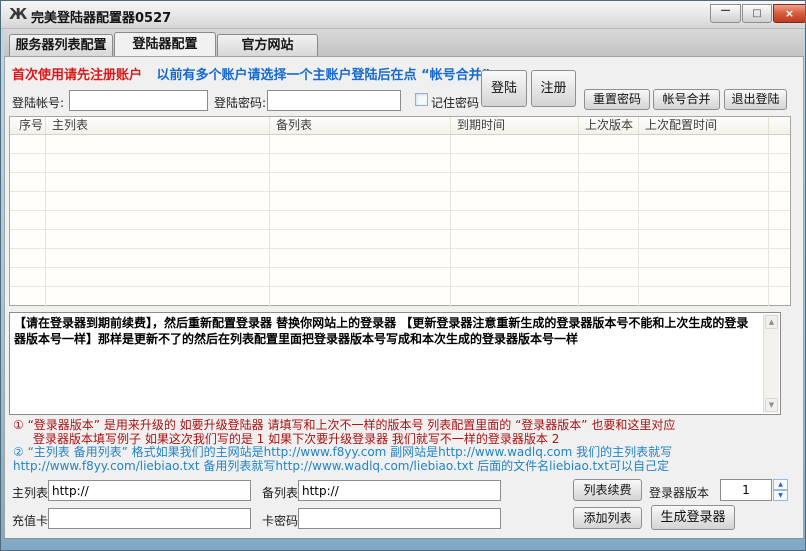 Image resolution: width=806 pixels, height=551 pixels. I want to click on minimize-button: —, so click(725, 13).